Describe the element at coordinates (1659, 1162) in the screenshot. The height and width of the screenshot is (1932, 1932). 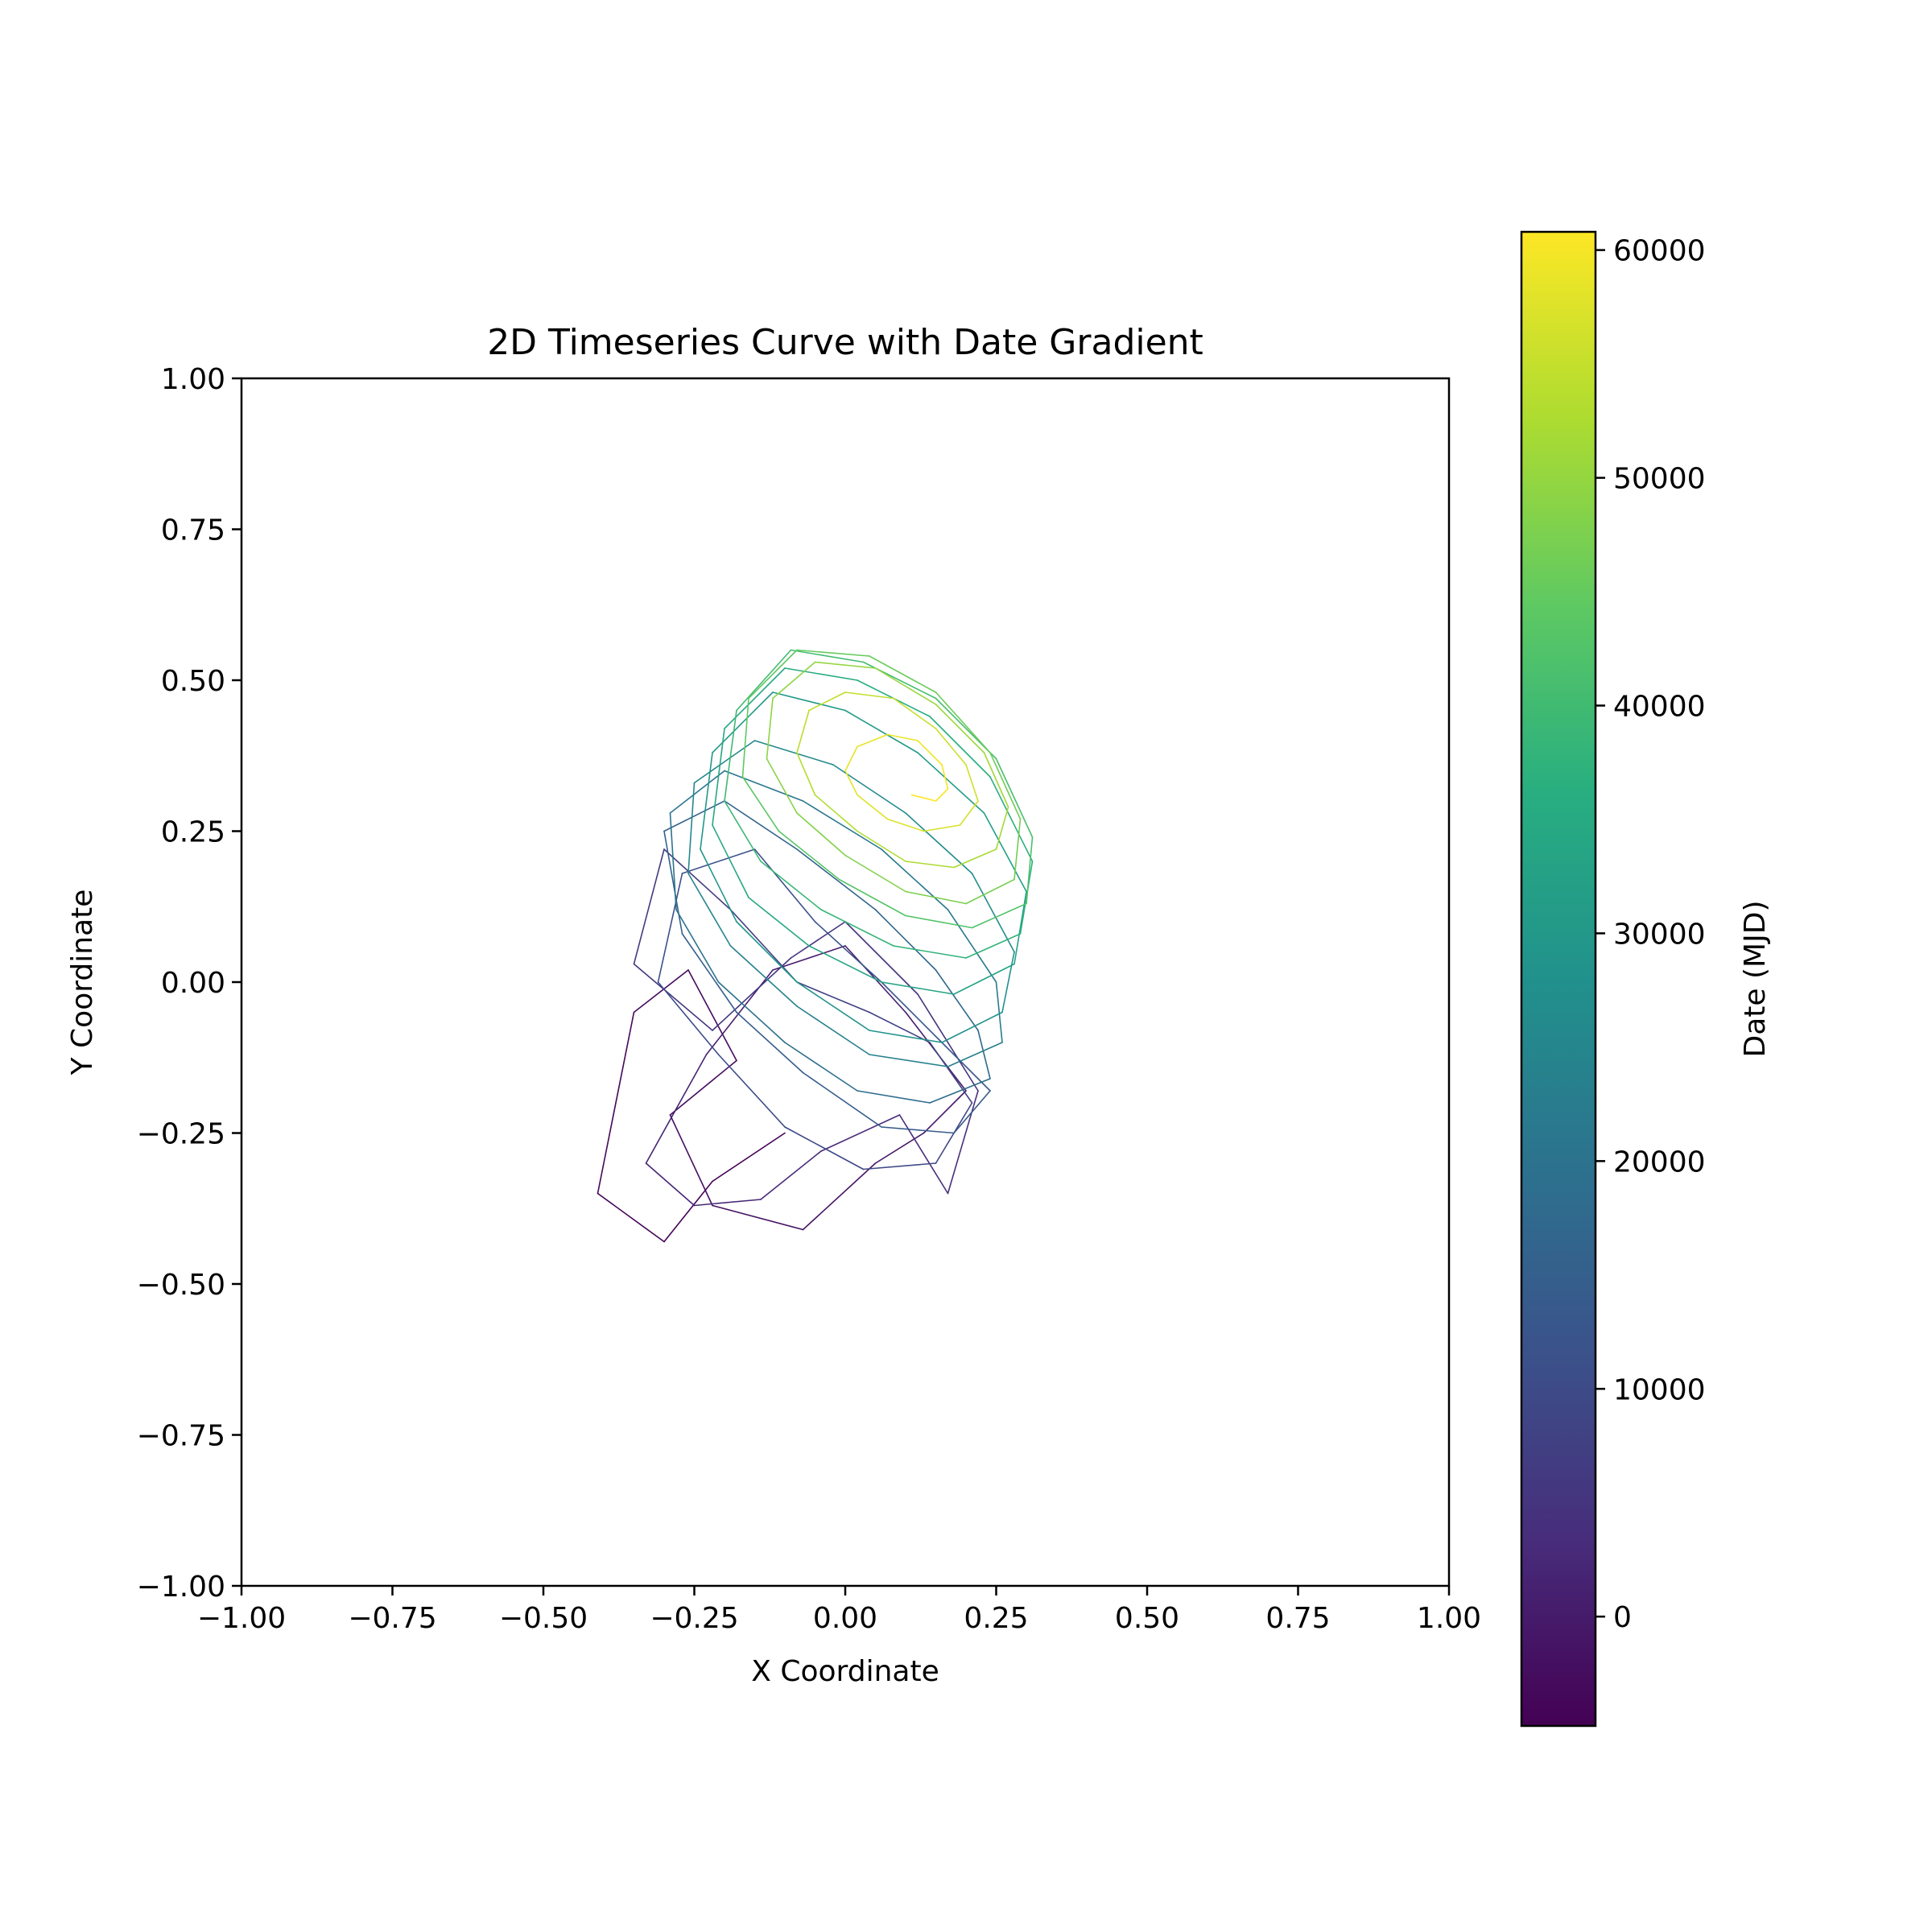
I see `colorbar-tick-label: 20000` at that location.